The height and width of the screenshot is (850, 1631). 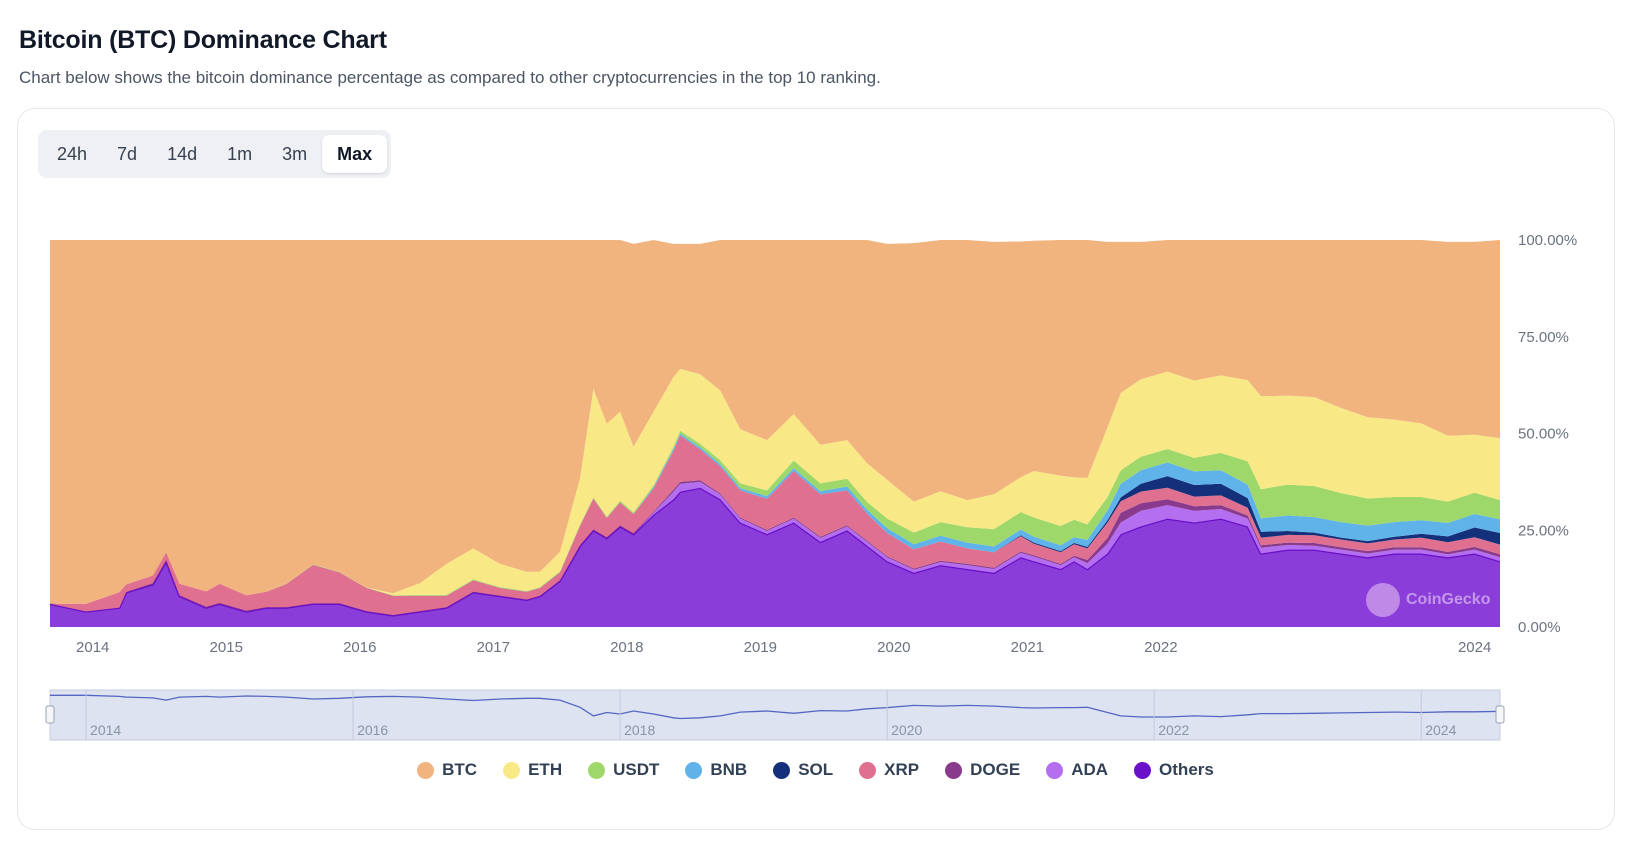 What do you see at coordinates (1383, 600) in the screenshot?
I see `coingecko-logo-icon` at bounding box center [1383, 600].